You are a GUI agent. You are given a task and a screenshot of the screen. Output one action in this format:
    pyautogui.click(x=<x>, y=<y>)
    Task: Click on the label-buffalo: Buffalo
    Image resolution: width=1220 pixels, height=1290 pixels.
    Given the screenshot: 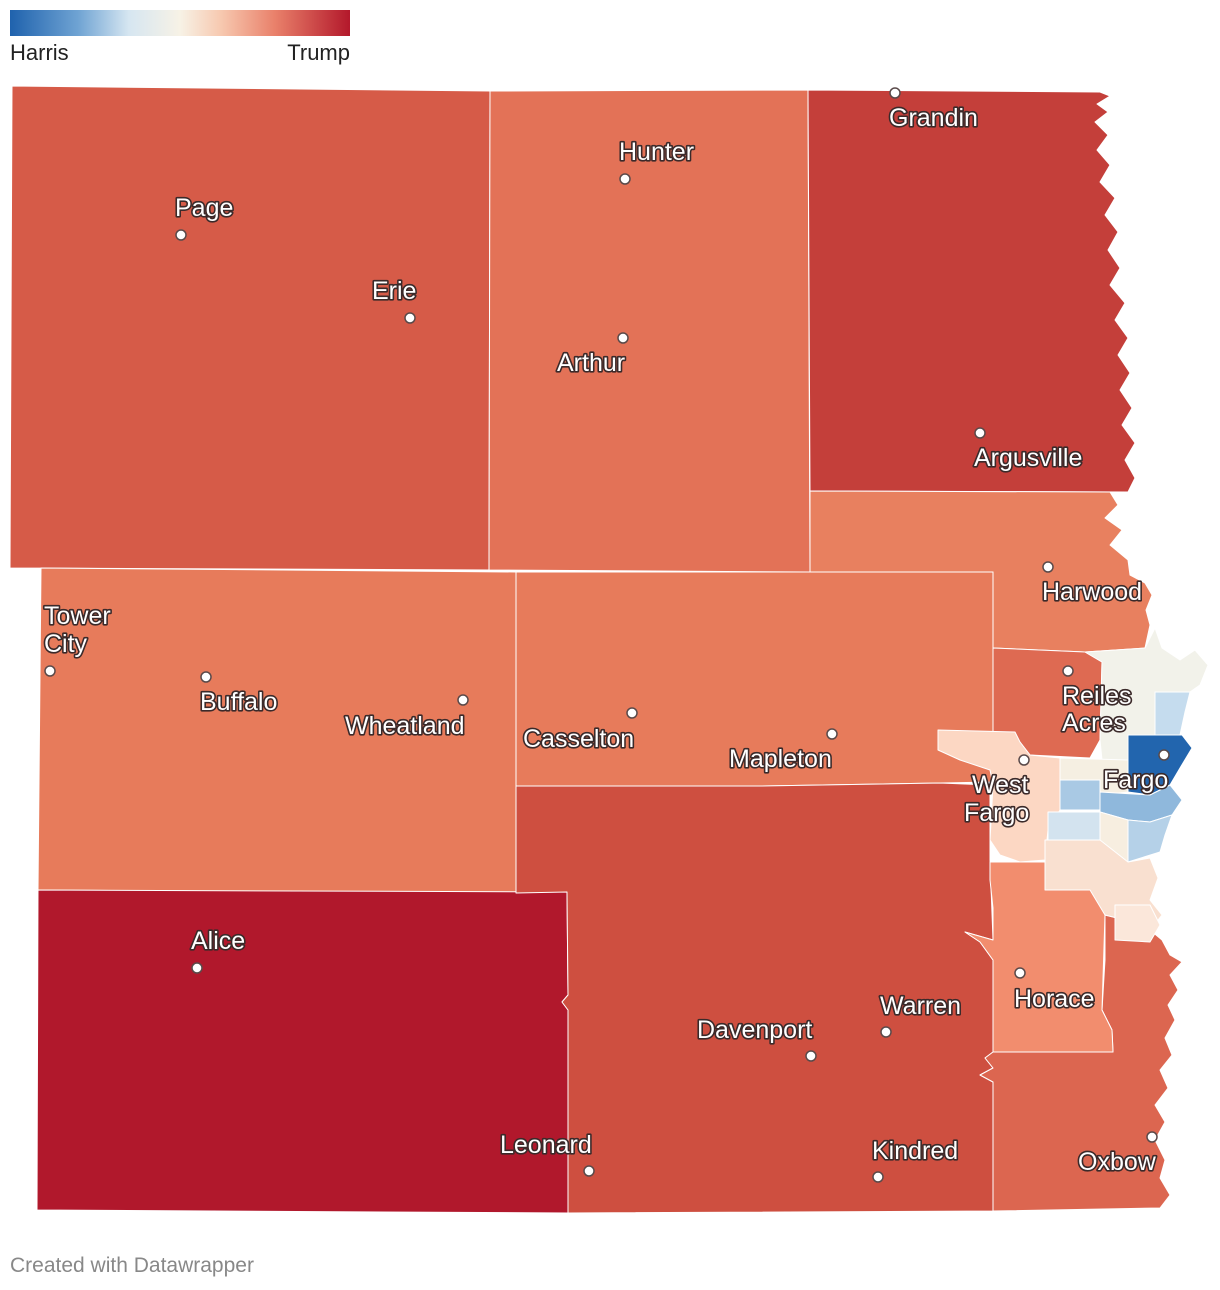 What is the action you would take?
    pyautogui.click(x=238, y=702)
    